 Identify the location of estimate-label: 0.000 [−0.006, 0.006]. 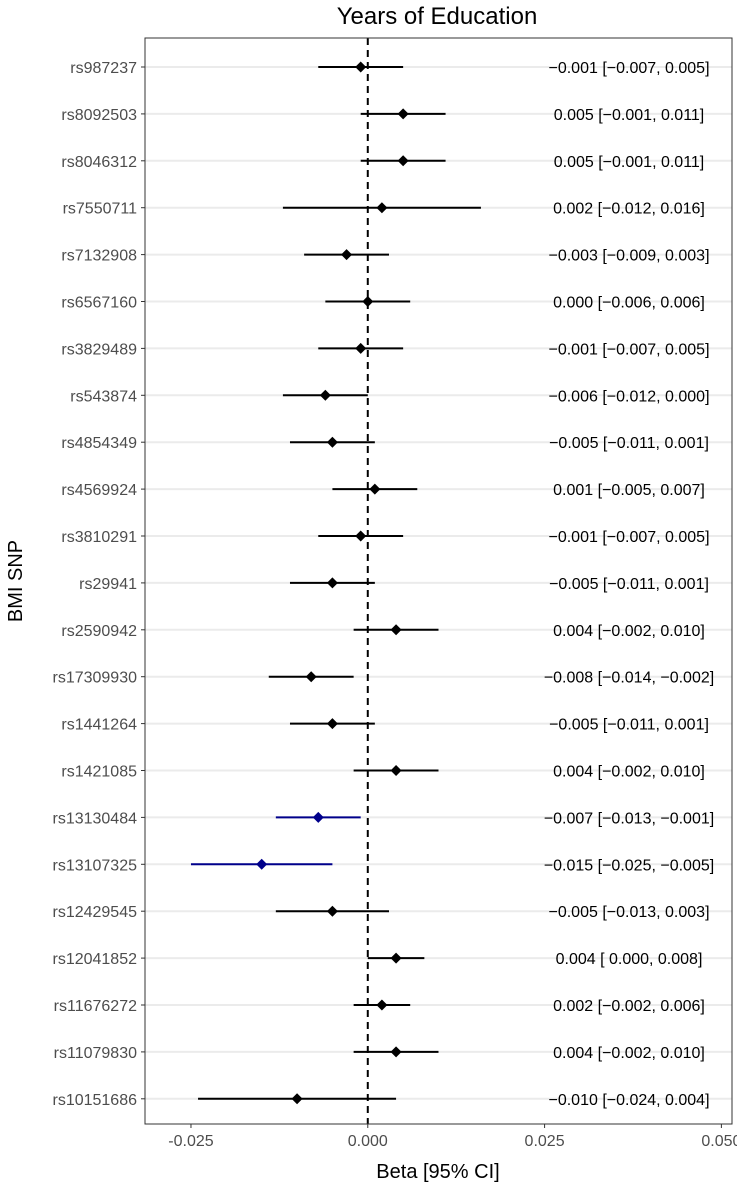
(629, 303).